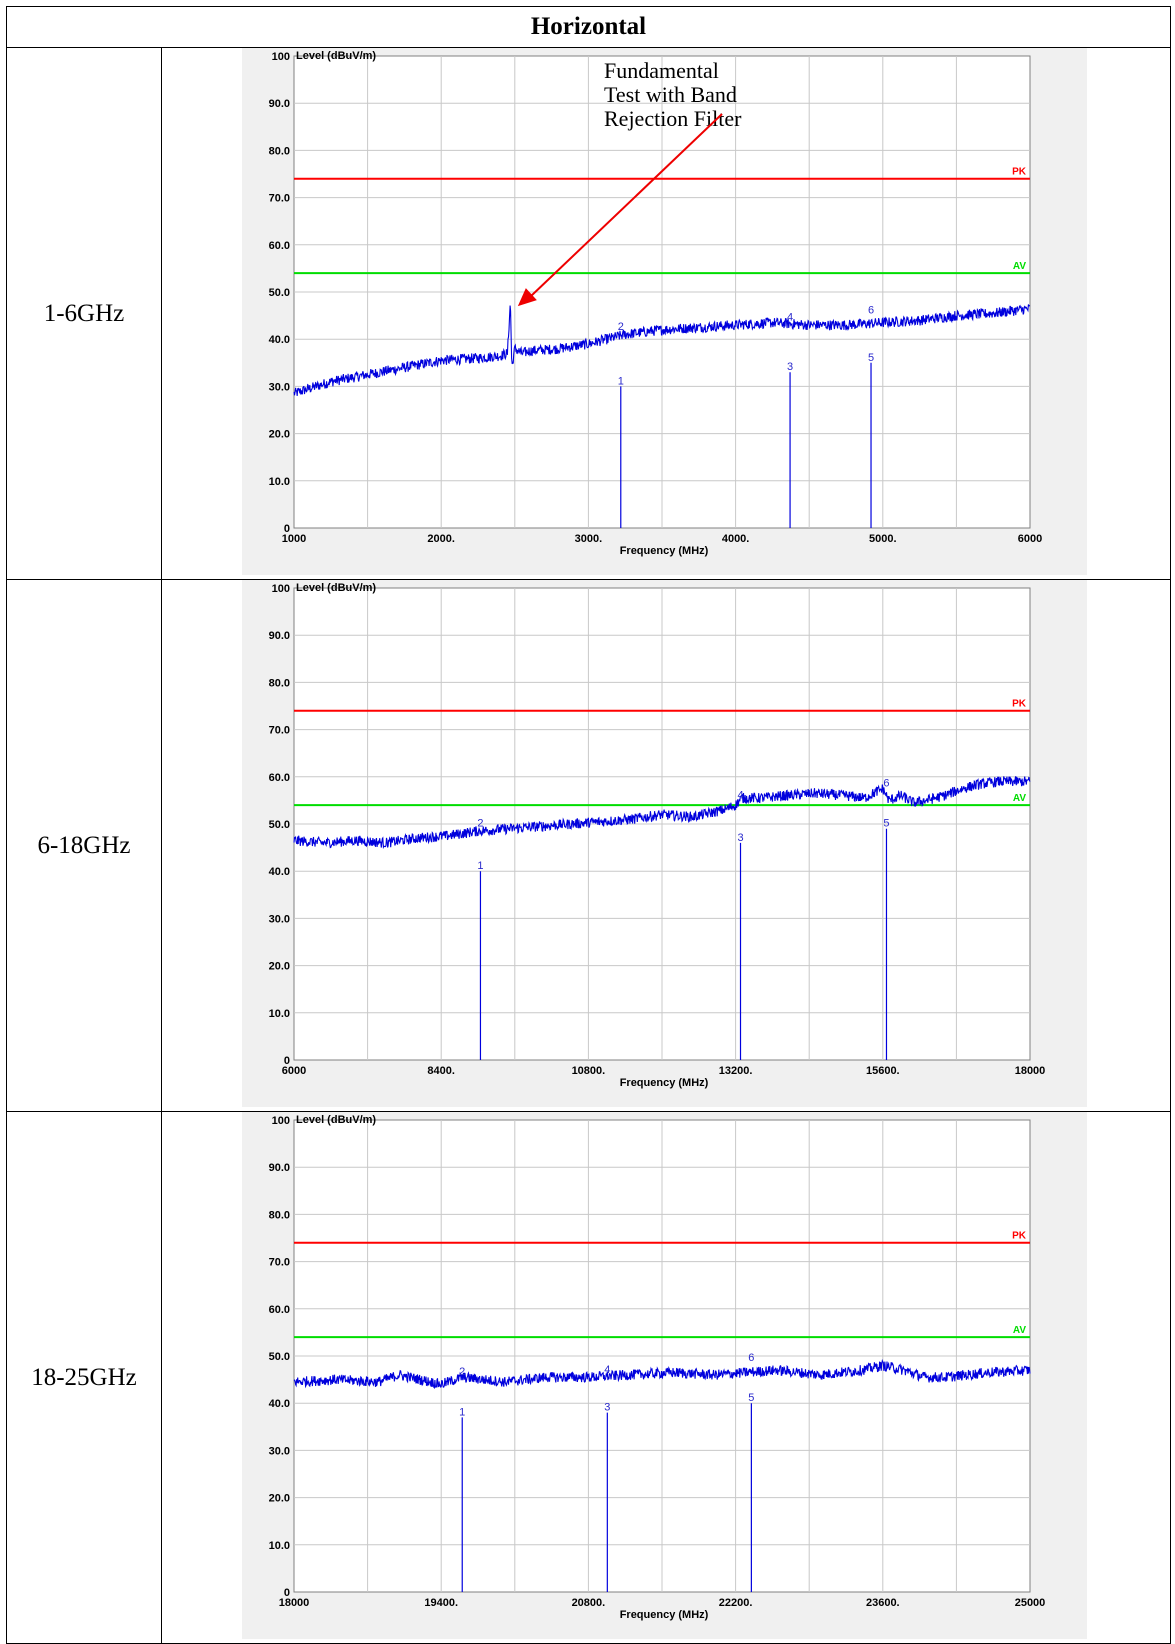 The width and height of the screenshot is (1175, 1644). I want to click on x-tick-label: 19400., so click(441, 1603).